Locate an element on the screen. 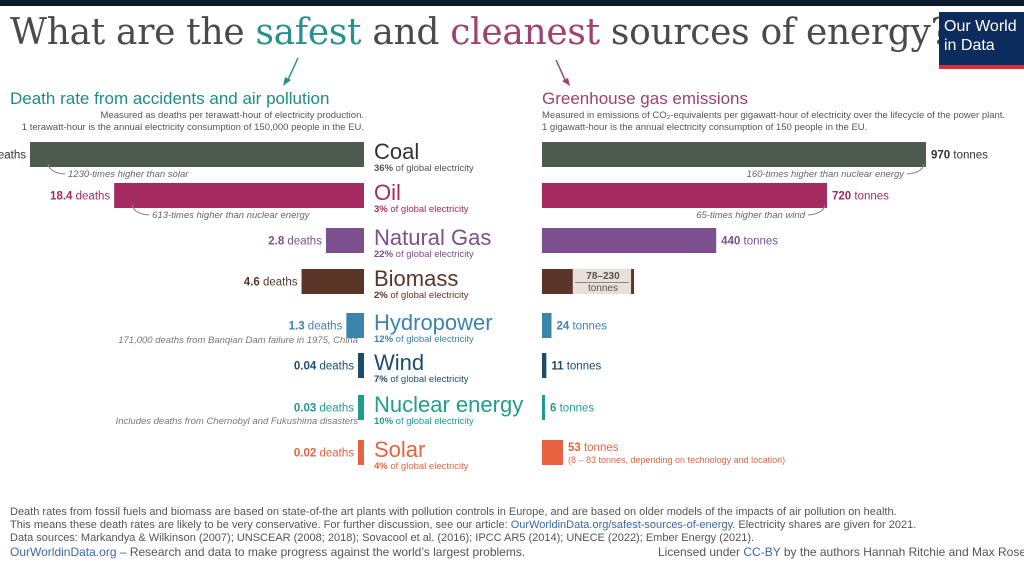  share-value: 12% is located at coordinates (384, 339).